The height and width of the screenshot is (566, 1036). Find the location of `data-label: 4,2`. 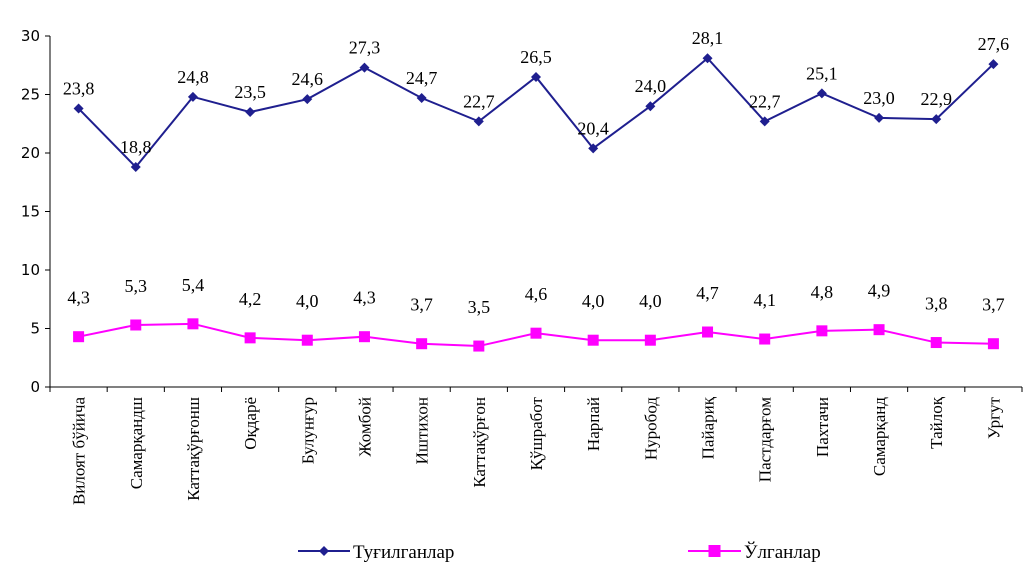

data-label: 4,2 is located at coordinates (250, 299).